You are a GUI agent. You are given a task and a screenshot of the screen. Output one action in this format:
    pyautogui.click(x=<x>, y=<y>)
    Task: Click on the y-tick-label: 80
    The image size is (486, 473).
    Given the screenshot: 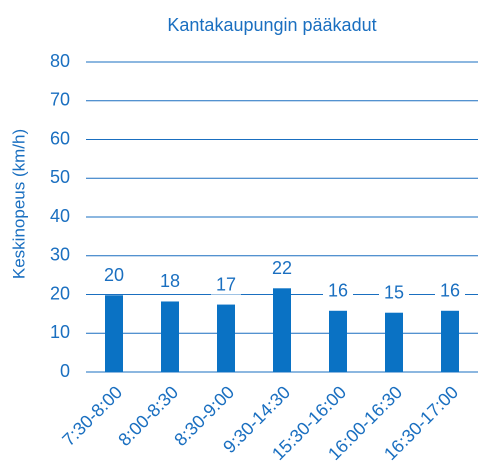 What is the action you would take?
    pyautogui.click(x=60, y=61)
    